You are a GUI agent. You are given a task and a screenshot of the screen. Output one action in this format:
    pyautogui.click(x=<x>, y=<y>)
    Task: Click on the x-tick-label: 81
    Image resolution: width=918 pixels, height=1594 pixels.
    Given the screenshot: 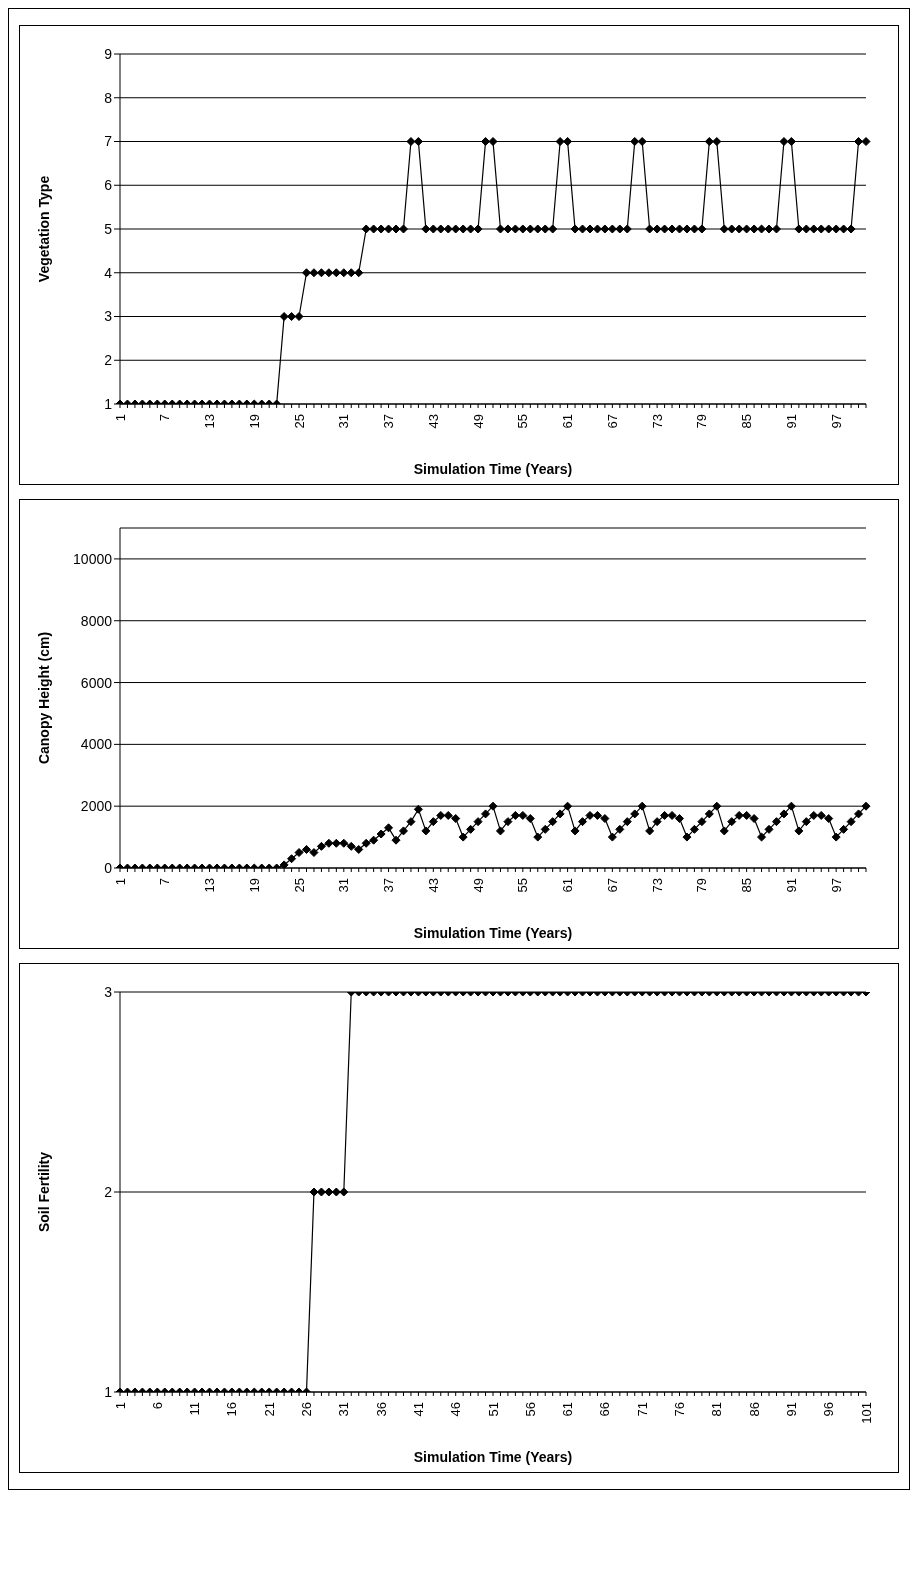 What is the action you would take?
    pyautogui.click(x=717, y=1409)
    